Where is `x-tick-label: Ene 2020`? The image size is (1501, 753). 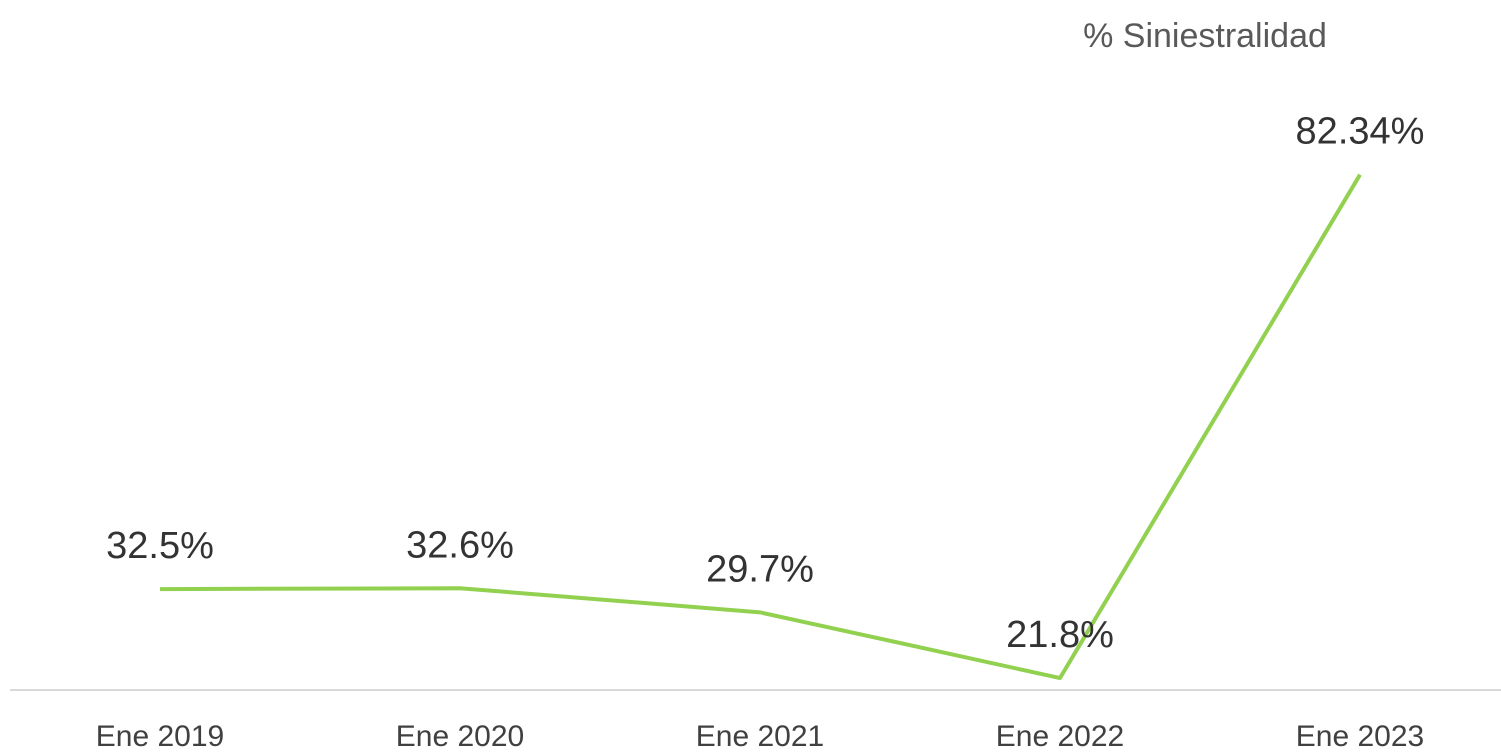 x-tick-label: Ene 2020 is located at coordinates (460, 736).